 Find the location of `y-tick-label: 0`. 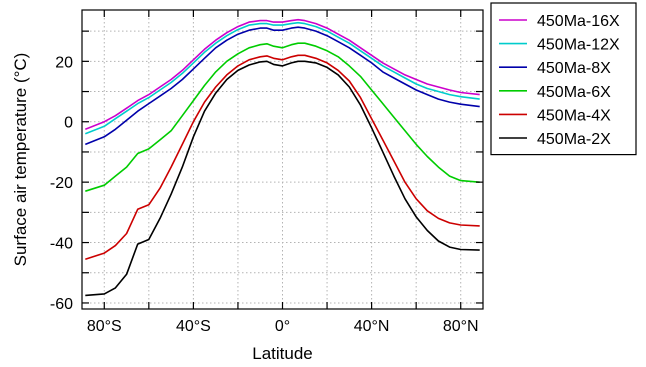

y-tick-label: 0 is located at coordinates (68, 123).